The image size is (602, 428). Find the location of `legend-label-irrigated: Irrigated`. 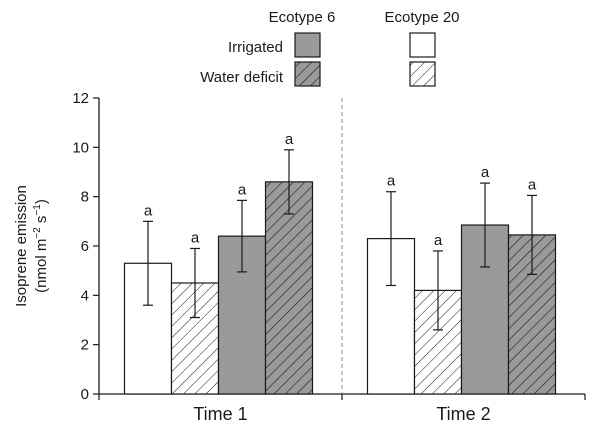

legend-label-irrigated: Irrigated is located at coordinates (255, 47).